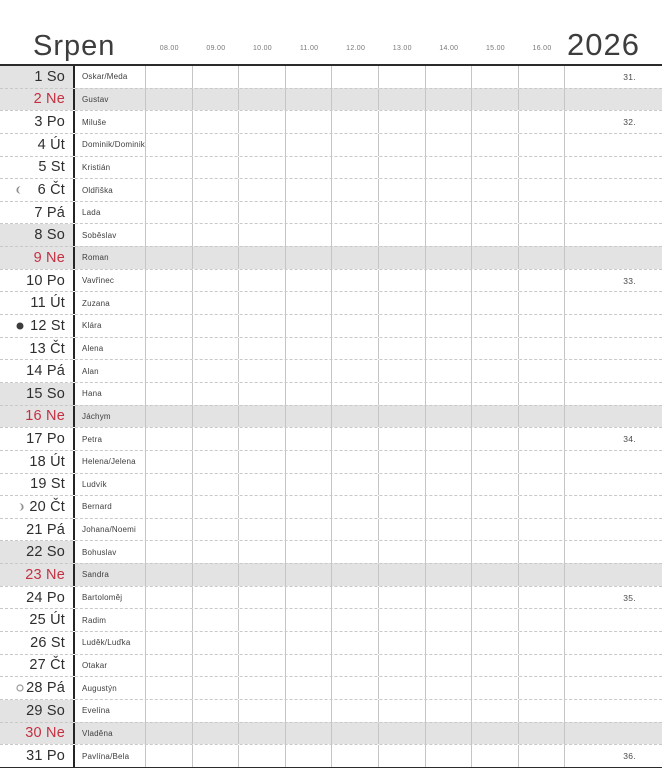 Image resolution: width=665 pixels, height=768 pixels. I want to click on day-row: 26 St Luděk/Luďka, so click(331, 642).